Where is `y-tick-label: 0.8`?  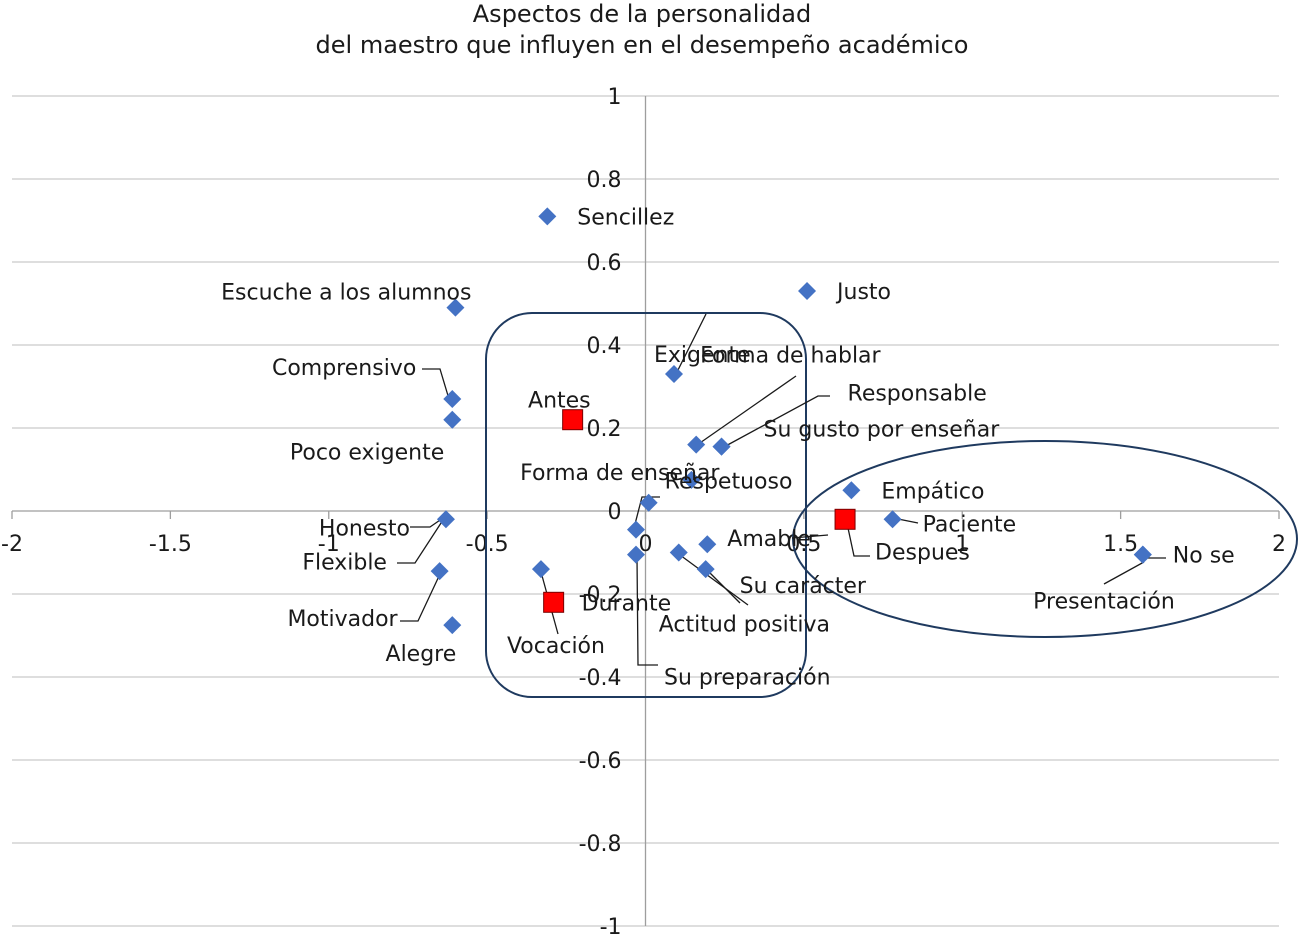 y-tick-label: 0.8 is located at coordinates (604, 180).